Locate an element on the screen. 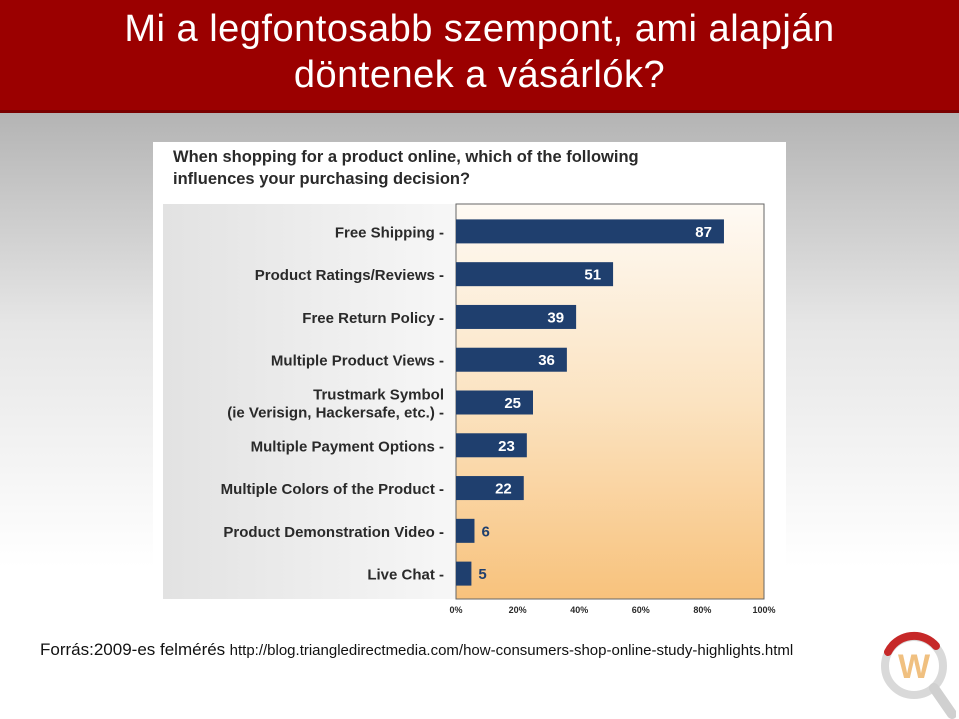  source-label: Forrás:2009-es felmérés is located at coordinates (133, 649).